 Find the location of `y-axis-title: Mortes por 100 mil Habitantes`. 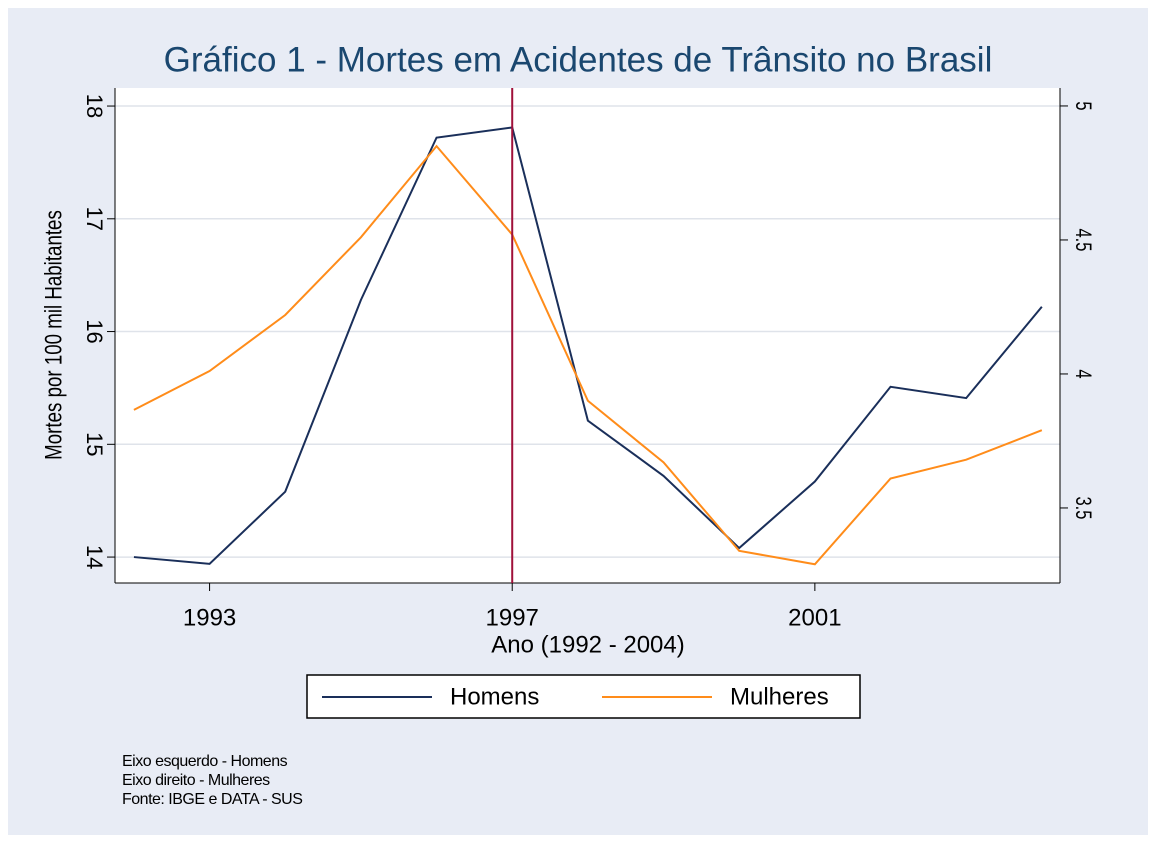

y-axis-title: Mortes por 100 mil Habitantes is located at coordinates (53, 335).